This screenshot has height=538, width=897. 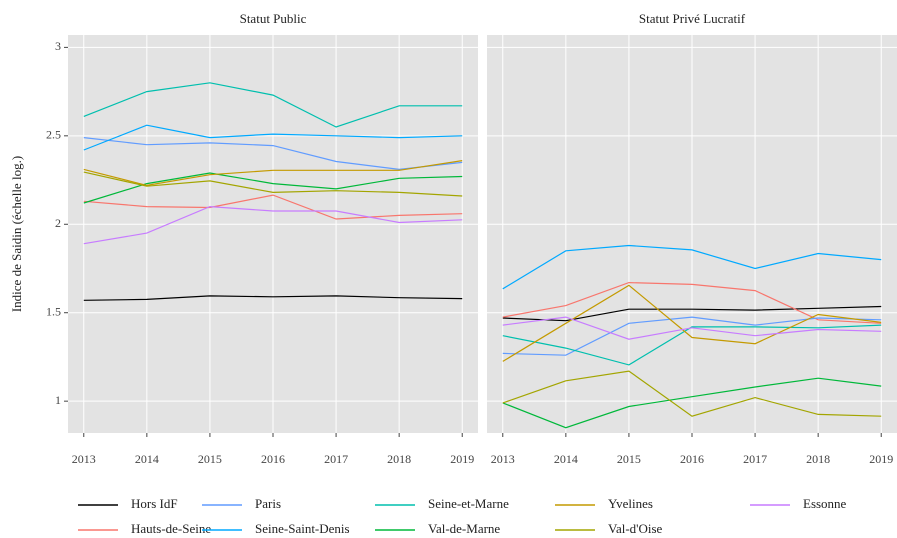 What do you see at coordinates (692, 18) in the screenshot?
I see `panel-title: Statut Privé Lucratif` at bounding box center [692, 18].